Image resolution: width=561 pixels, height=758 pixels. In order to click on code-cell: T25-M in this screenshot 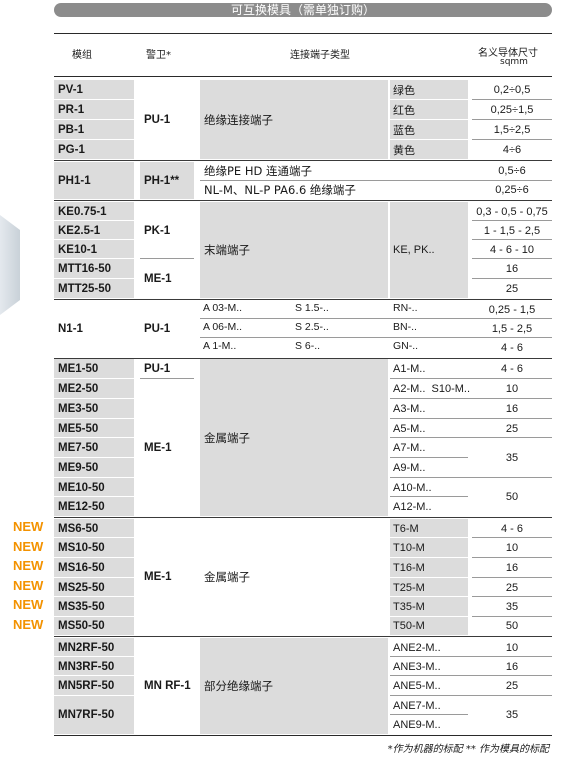, I will do `click(429, 587)`.